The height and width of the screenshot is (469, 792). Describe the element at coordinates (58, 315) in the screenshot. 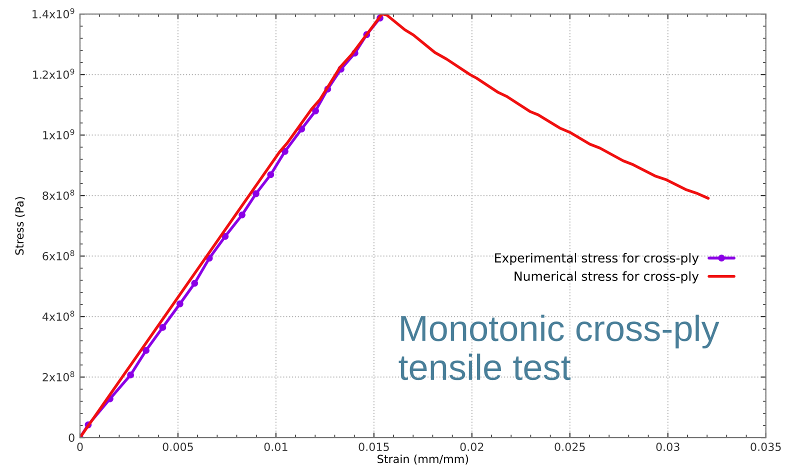

I see `y-tick-label: 4x10$^{8}$` at that location.